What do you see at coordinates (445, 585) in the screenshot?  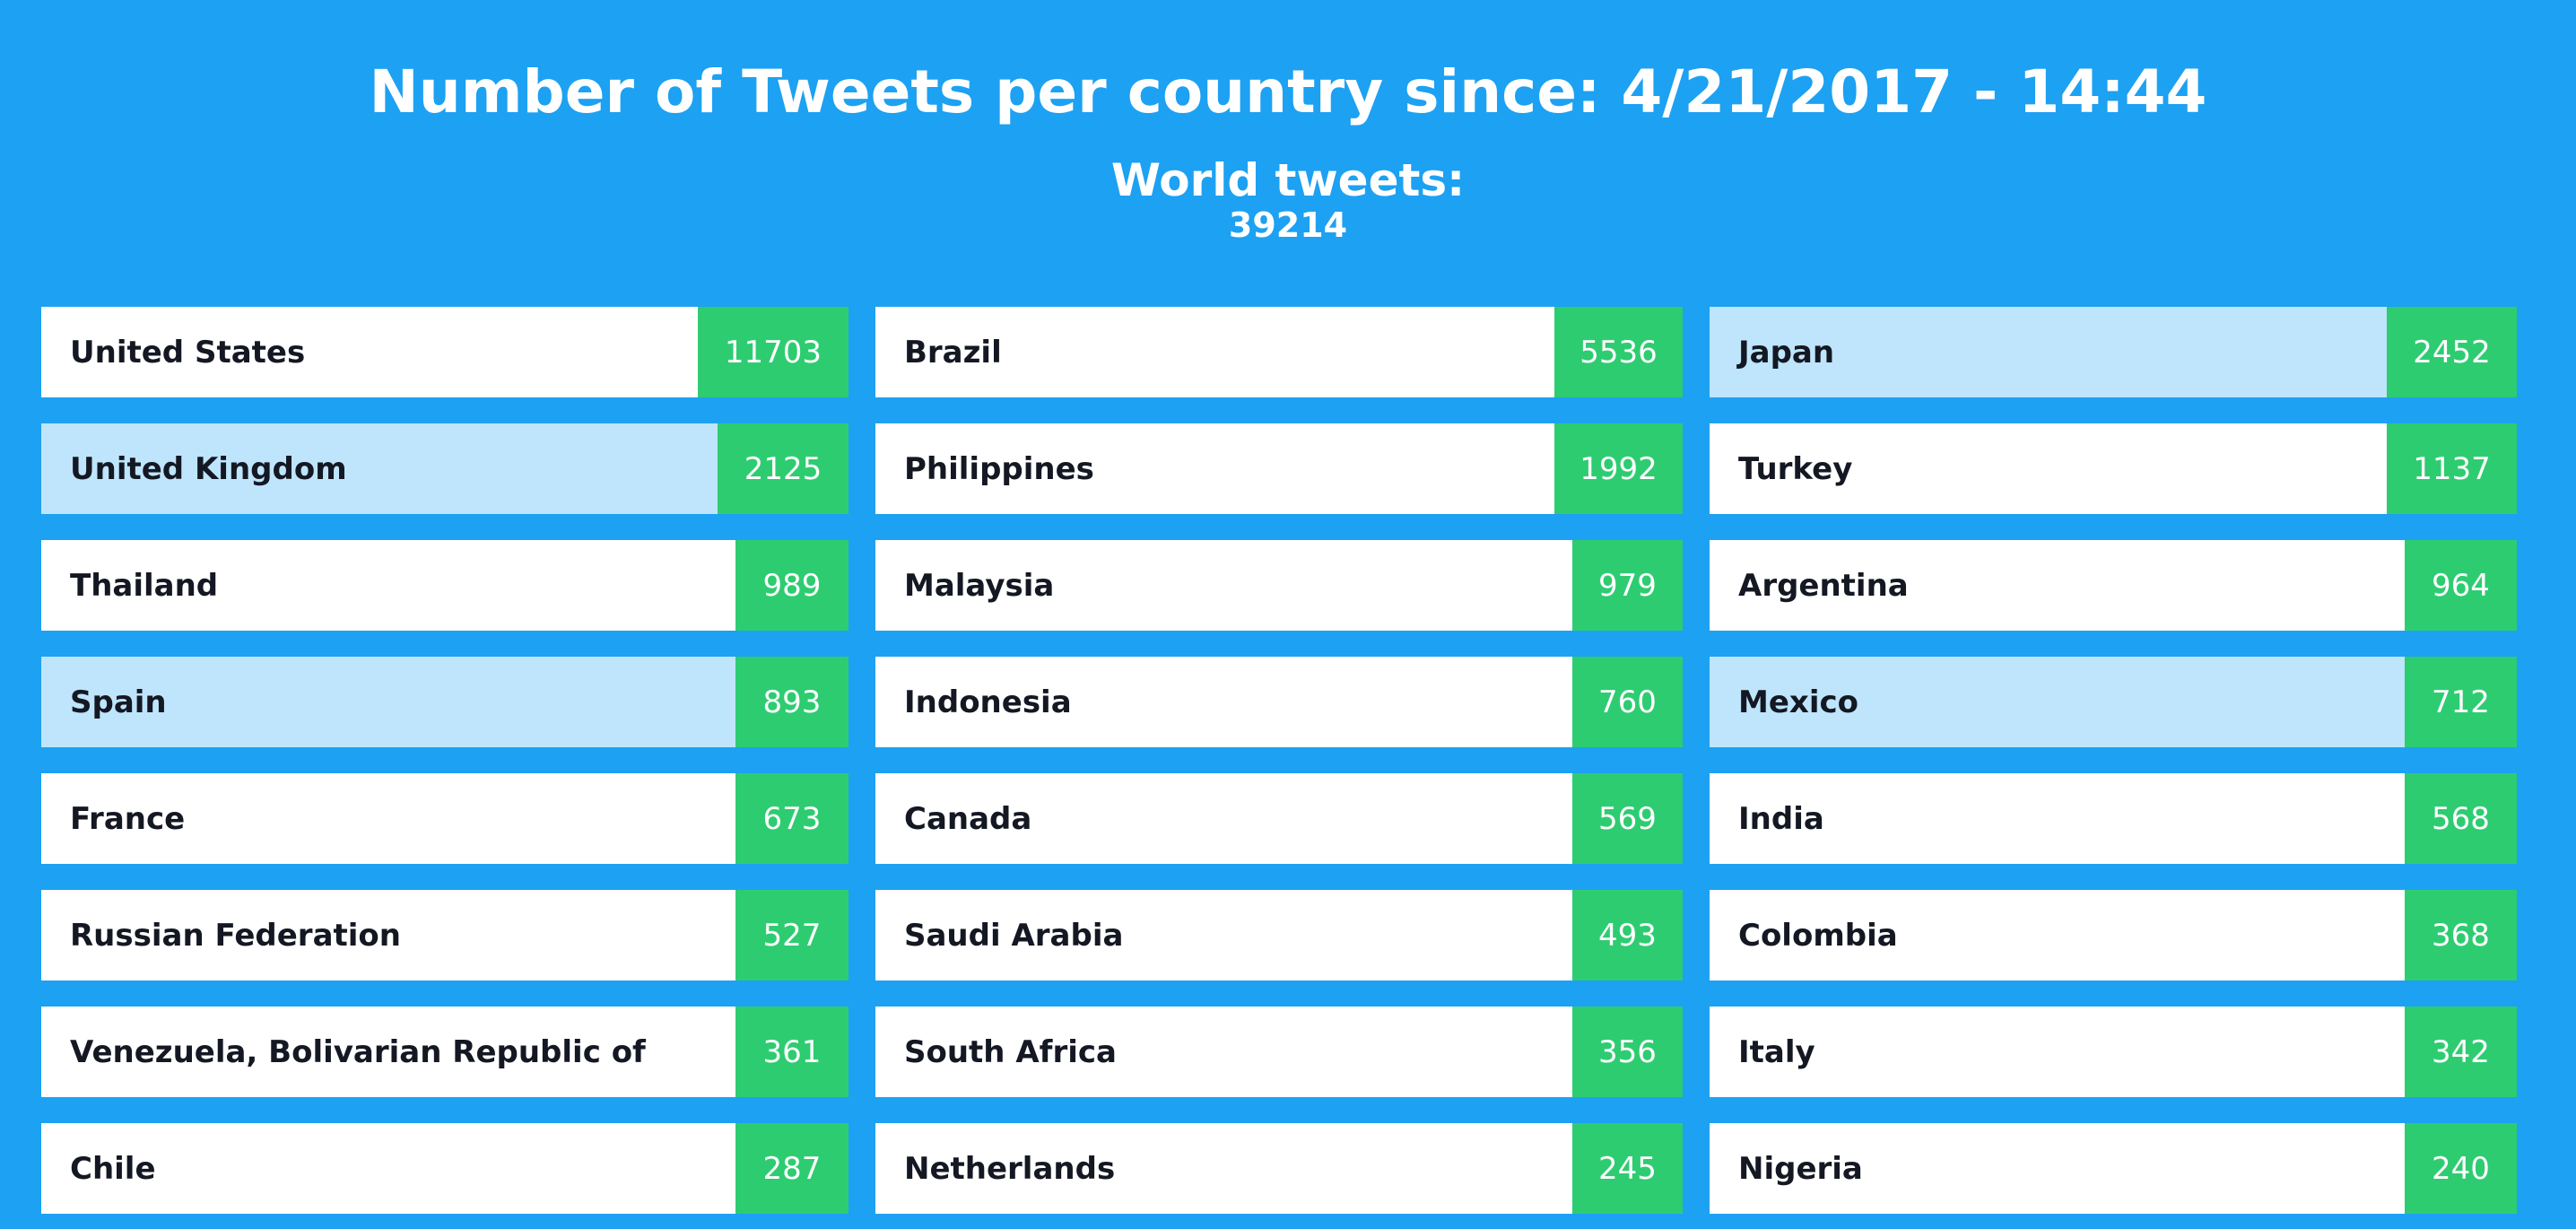 I see `country-card: Thailand 989` at bounding box center [445, 585].